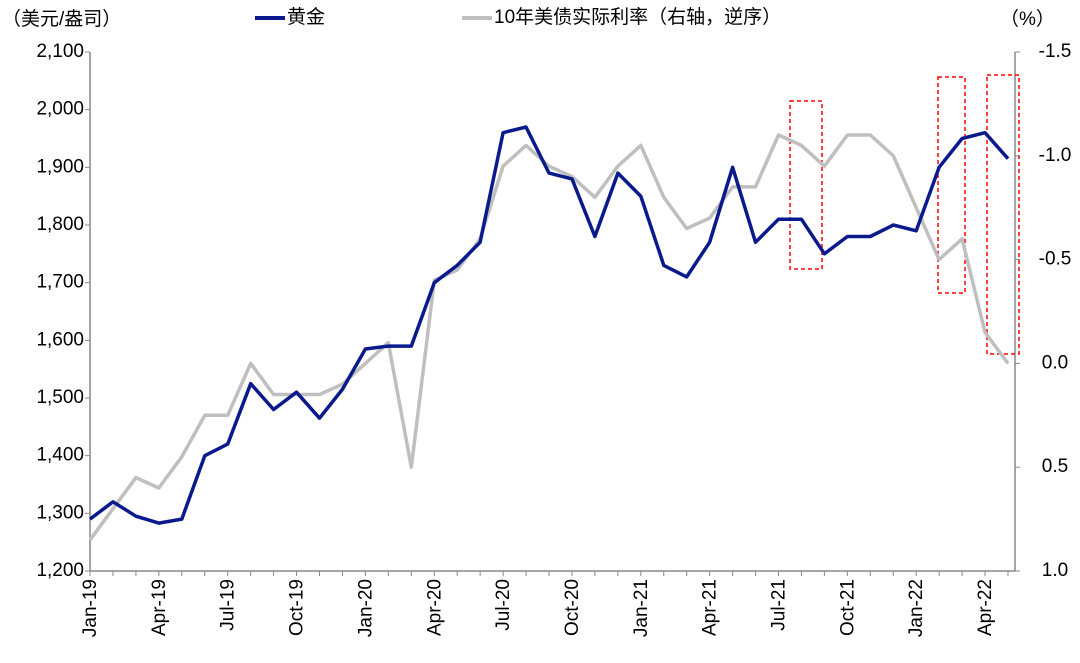  I want to click on y-tick-label: 1,500, so click(60, 397).